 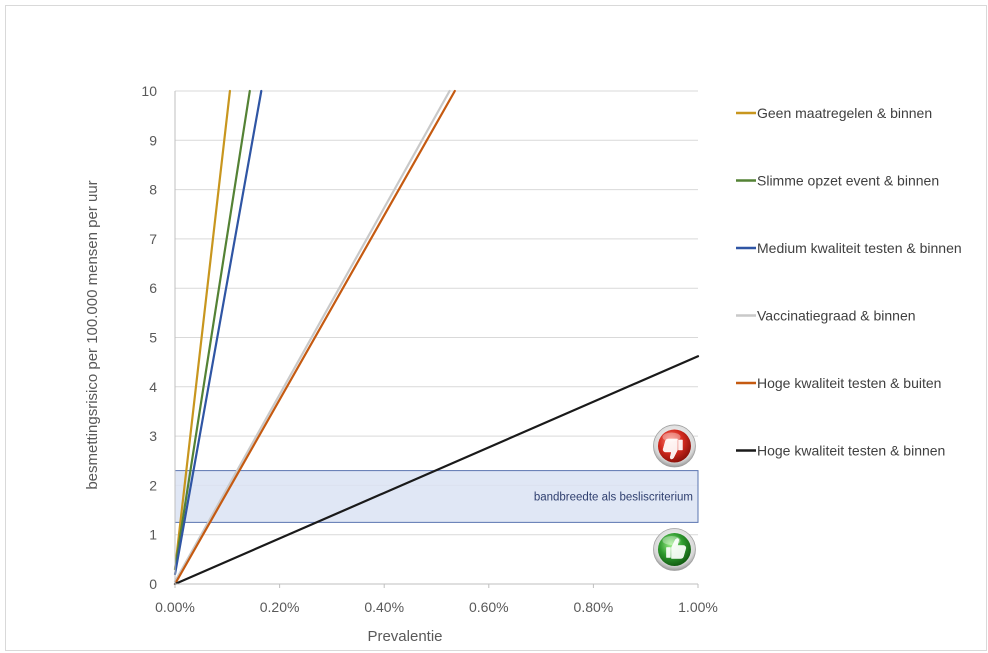 What do you see at coordinates (153, 338) in the screenshot?
I see `y-tick-label-5: 5` at bounding box center [153, 338].